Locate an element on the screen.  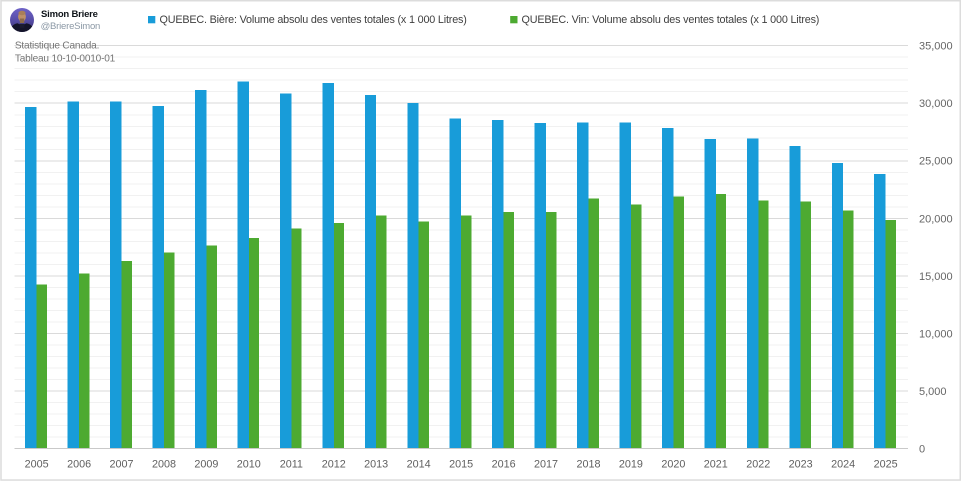
svg-text: 2020 is located at coordinates (673, 464).